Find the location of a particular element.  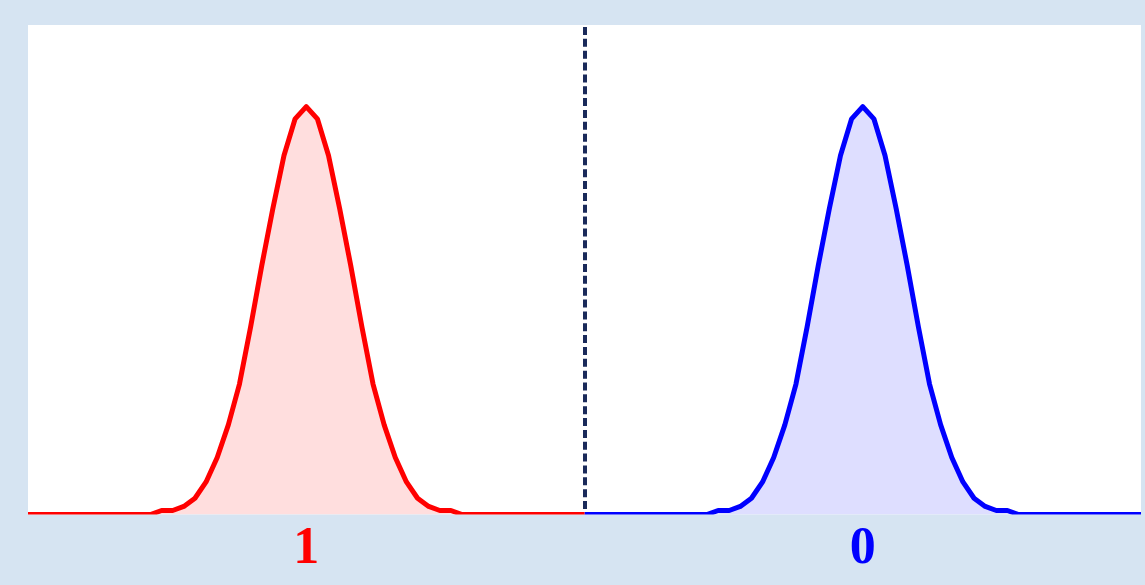

x-tick-label: 0 is located at coordinates (862, 546).